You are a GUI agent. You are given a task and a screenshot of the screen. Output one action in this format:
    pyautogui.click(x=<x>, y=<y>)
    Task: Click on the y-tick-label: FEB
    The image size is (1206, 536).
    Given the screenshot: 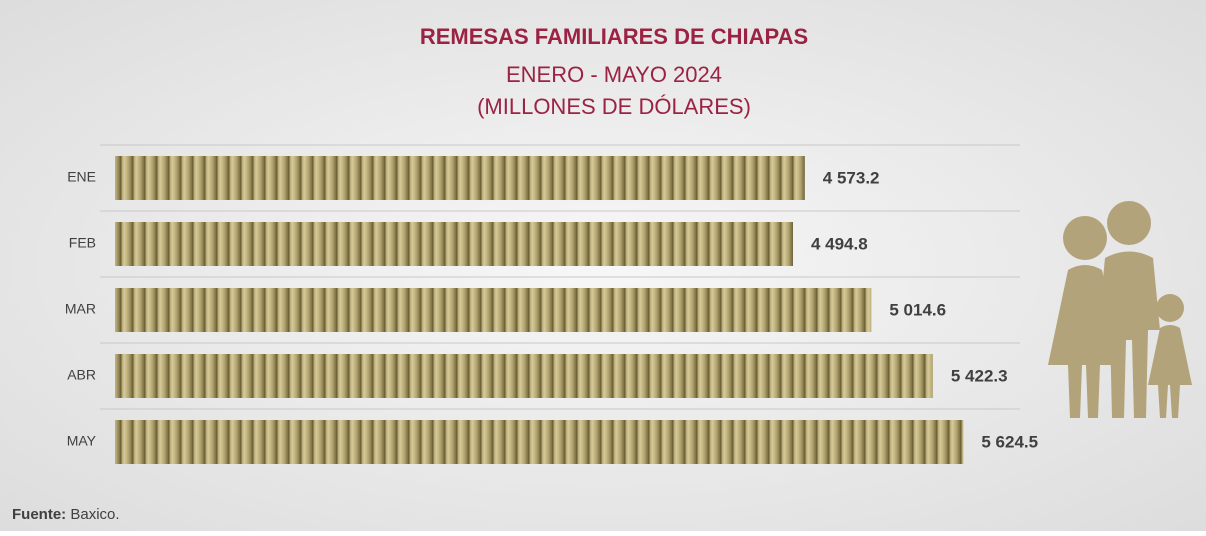 What is the action you would take?
    pyautogui.click(x=82, y=243)
    